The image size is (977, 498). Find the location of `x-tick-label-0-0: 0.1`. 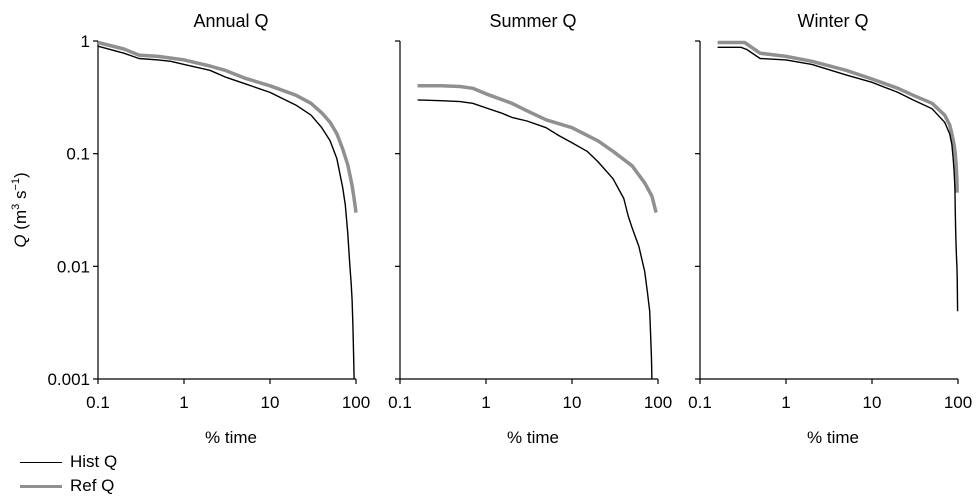

x-tick-label-0-0: 0.1 is located at coordinates (98, 402).